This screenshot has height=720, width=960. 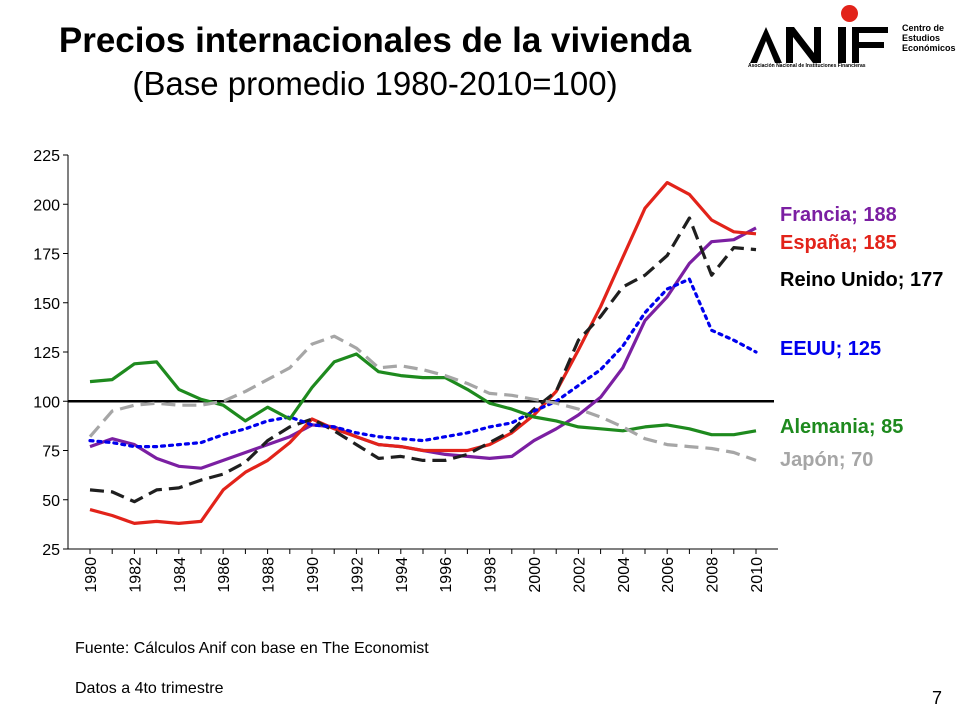 What do you see at coordinates (51, 501) in the screenshot?
I see `y-tick-label: 50` at bounding box center [51, 501].